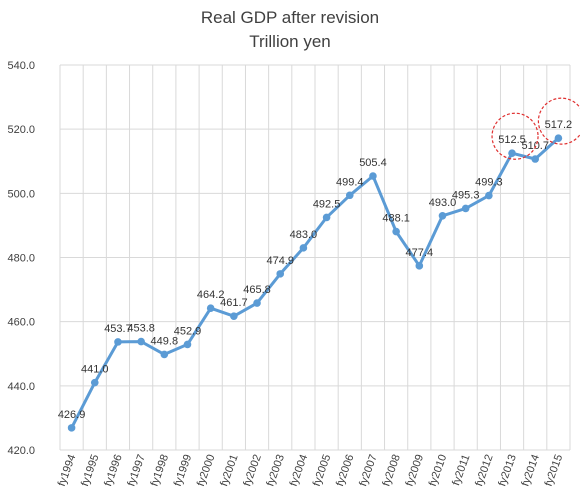 The height and width of the screenshot is (492, 580). I want to click on data-label: 505.4, so click(373, 163).